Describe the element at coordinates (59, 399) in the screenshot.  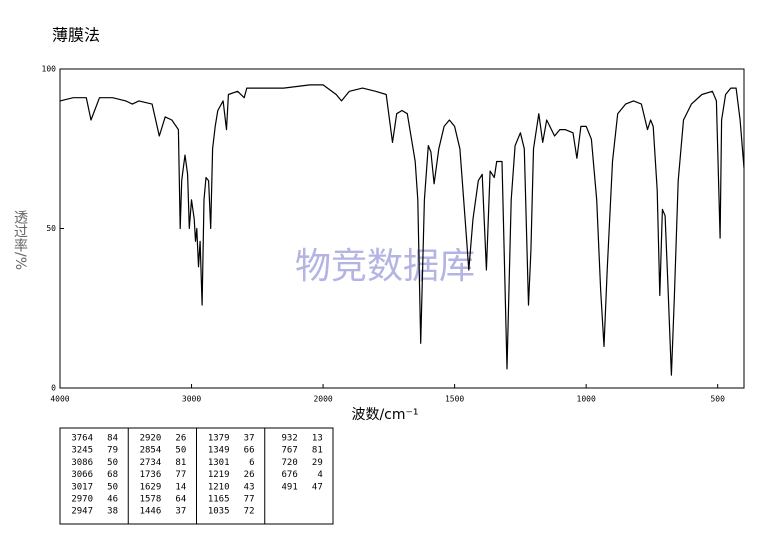
I see `x-tick-label: 4000` at that location.